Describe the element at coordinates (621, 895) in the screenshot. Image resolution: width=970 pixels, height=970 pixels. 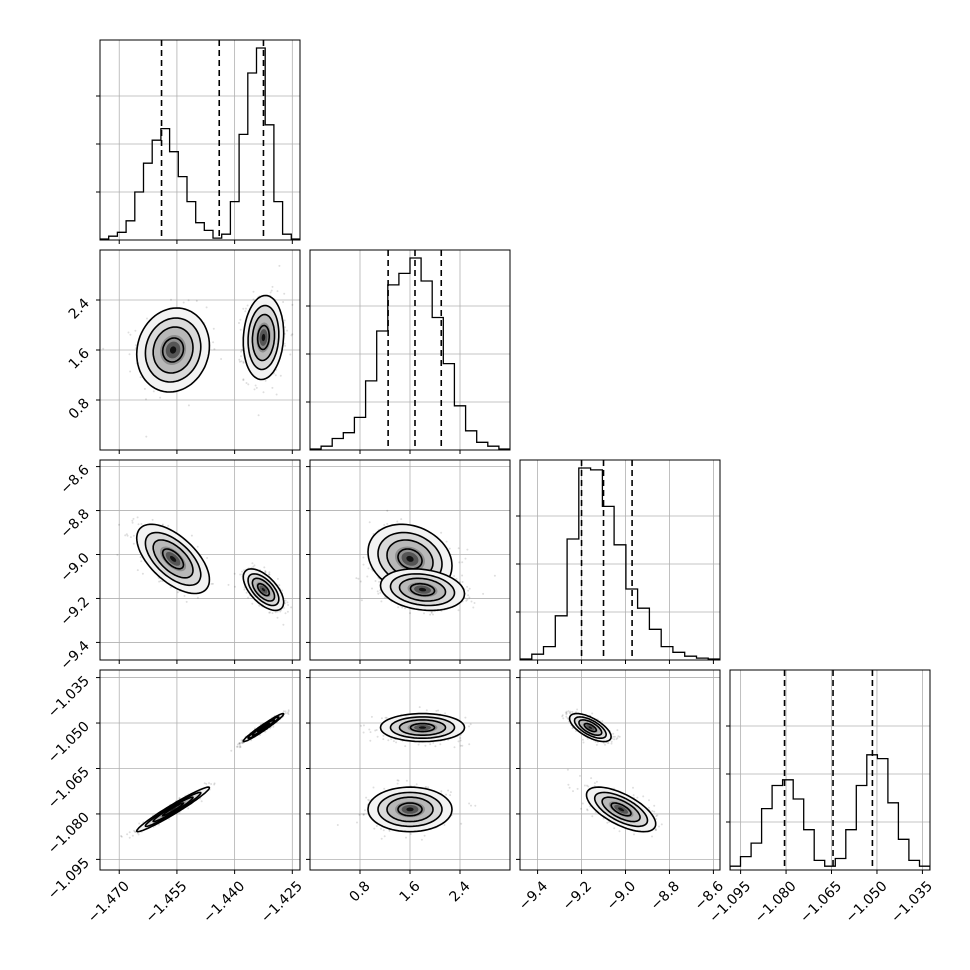
I see `x-tick-label: −9.0` at that location.